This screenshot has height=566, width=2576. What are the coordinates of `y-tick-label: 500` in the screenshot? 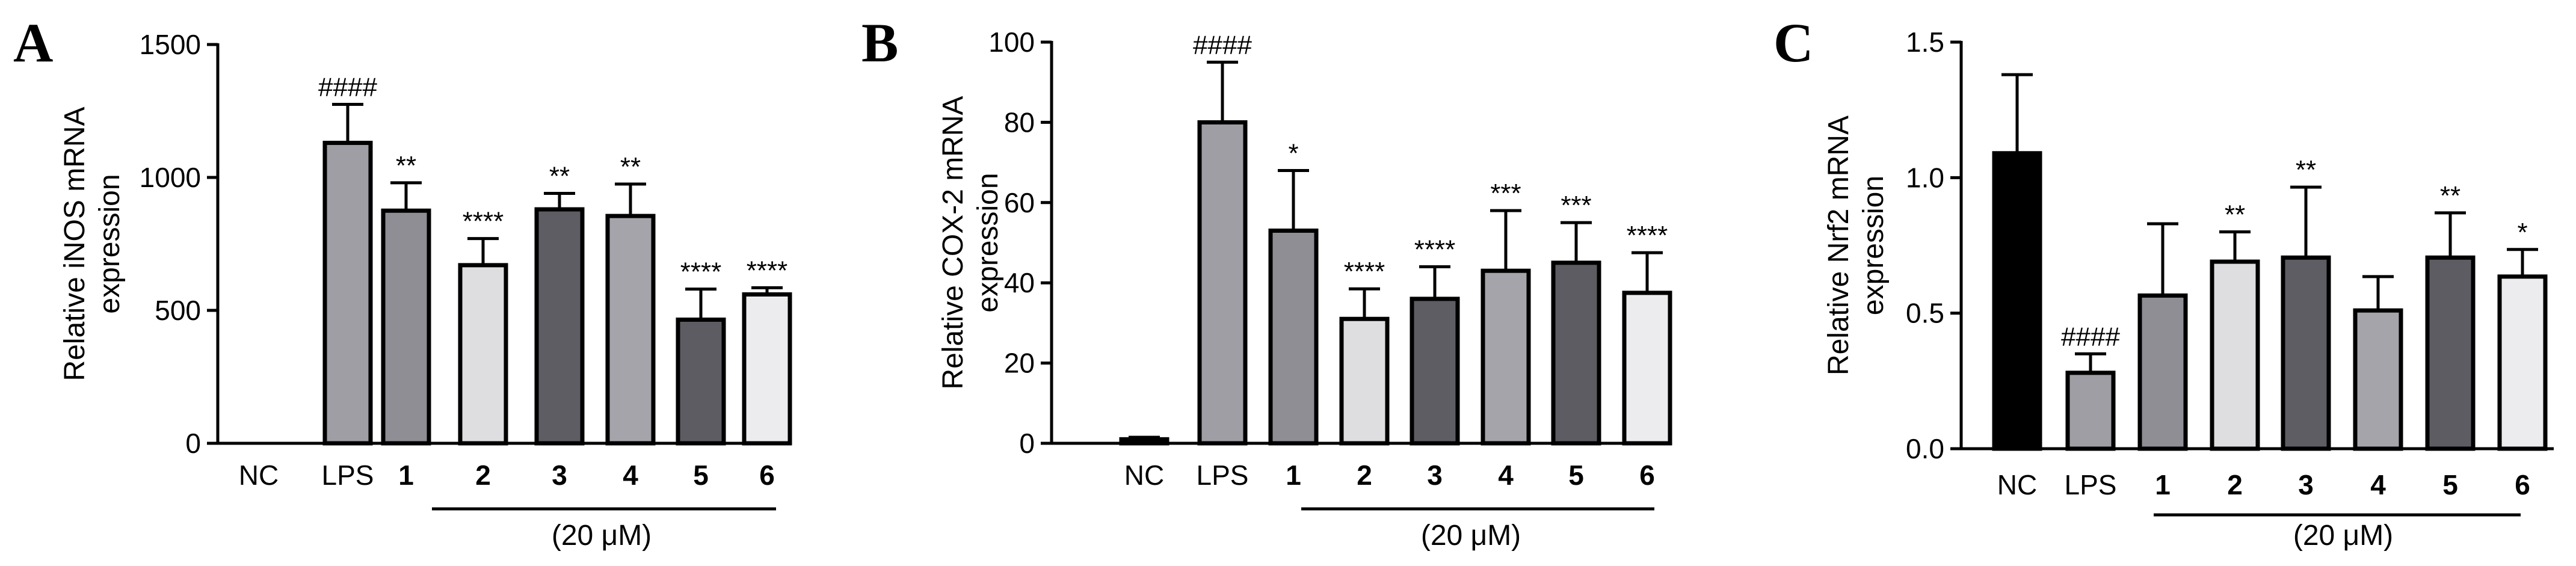 It's located at (178, 310).